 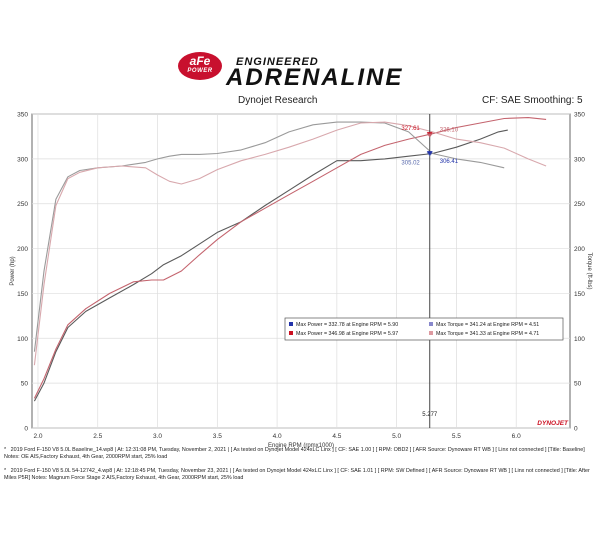 I want to click on y2-tick-label: 150, so click(x=579, y=294).